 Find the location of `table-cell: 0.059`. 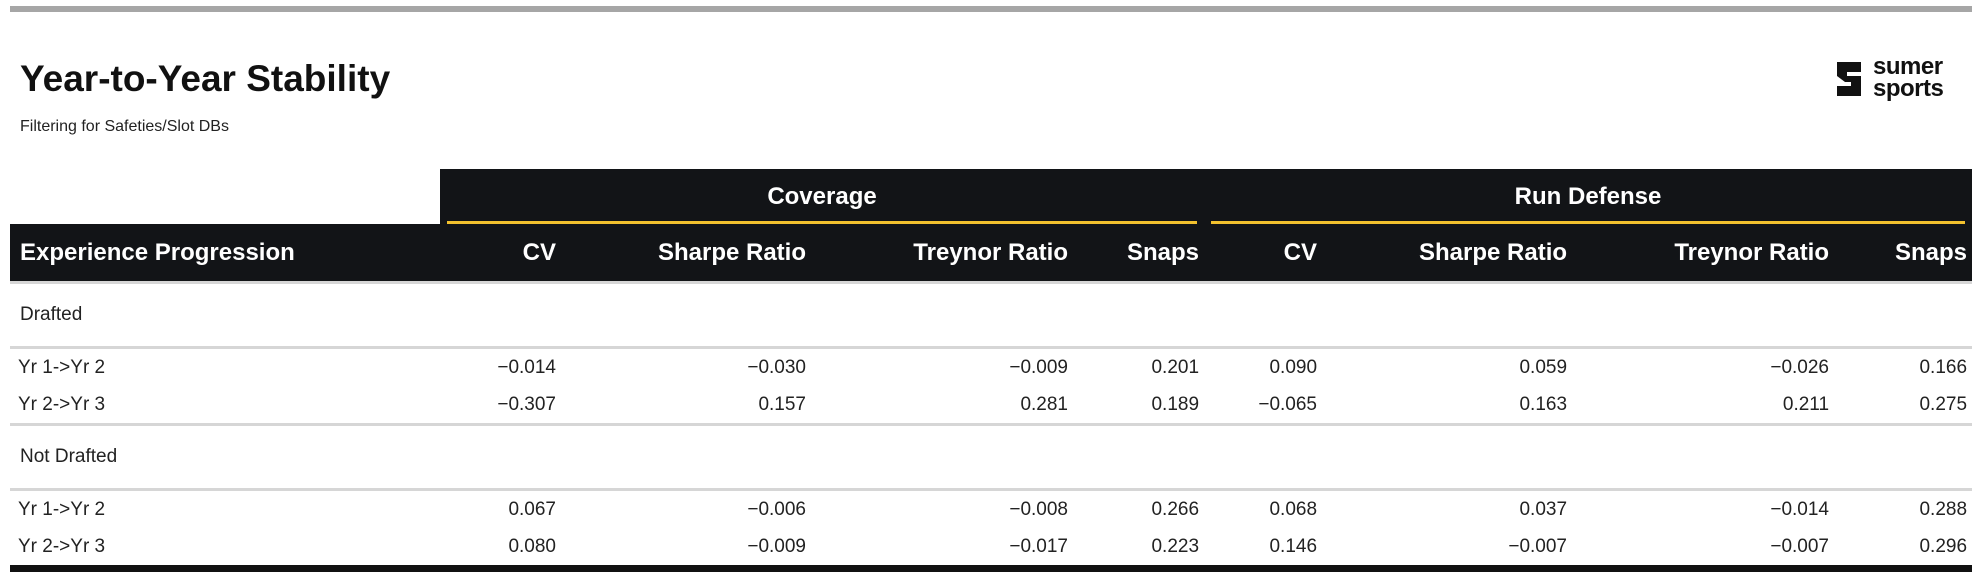

table-cell: 0.059 is located at coordinates (1543, 367).